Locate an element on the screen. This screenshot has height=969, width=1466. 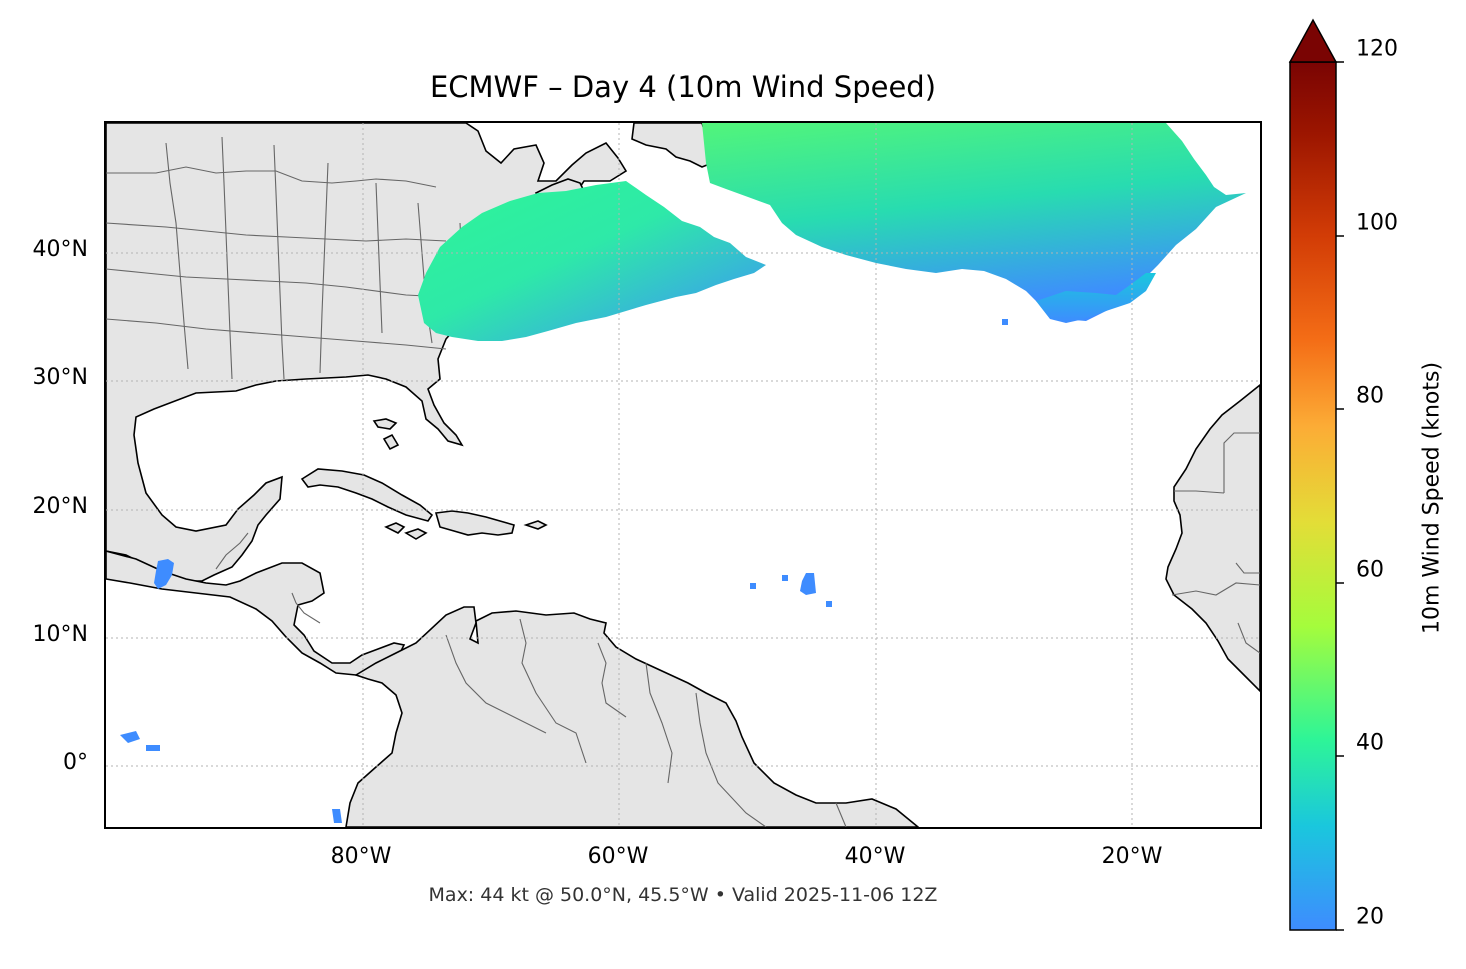
colorbar-tick-60: 60 is located at coordinates (1370, 570).